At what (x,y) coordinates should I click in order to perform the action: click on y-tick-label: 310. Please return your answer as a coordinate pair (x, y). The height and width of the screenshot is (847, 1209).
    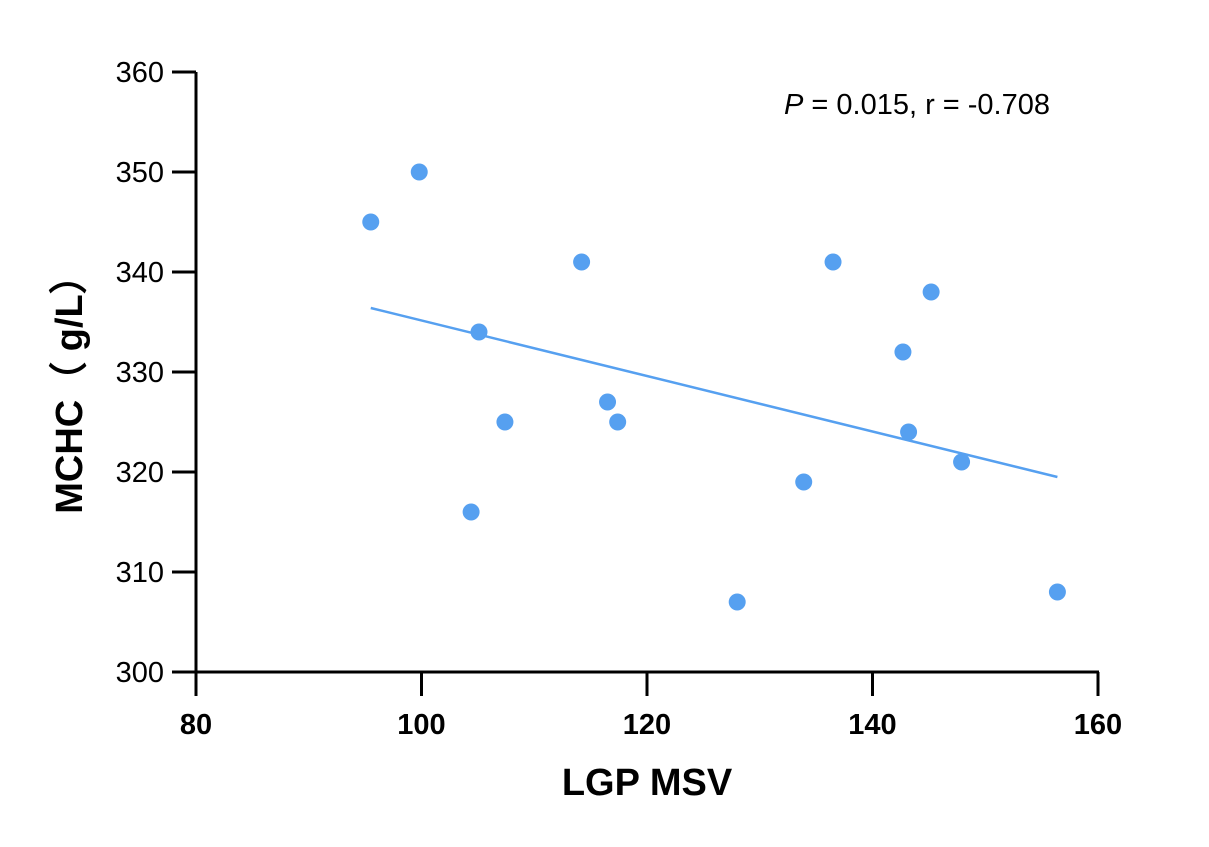
    Looking at the image, I should click on (140, 573).